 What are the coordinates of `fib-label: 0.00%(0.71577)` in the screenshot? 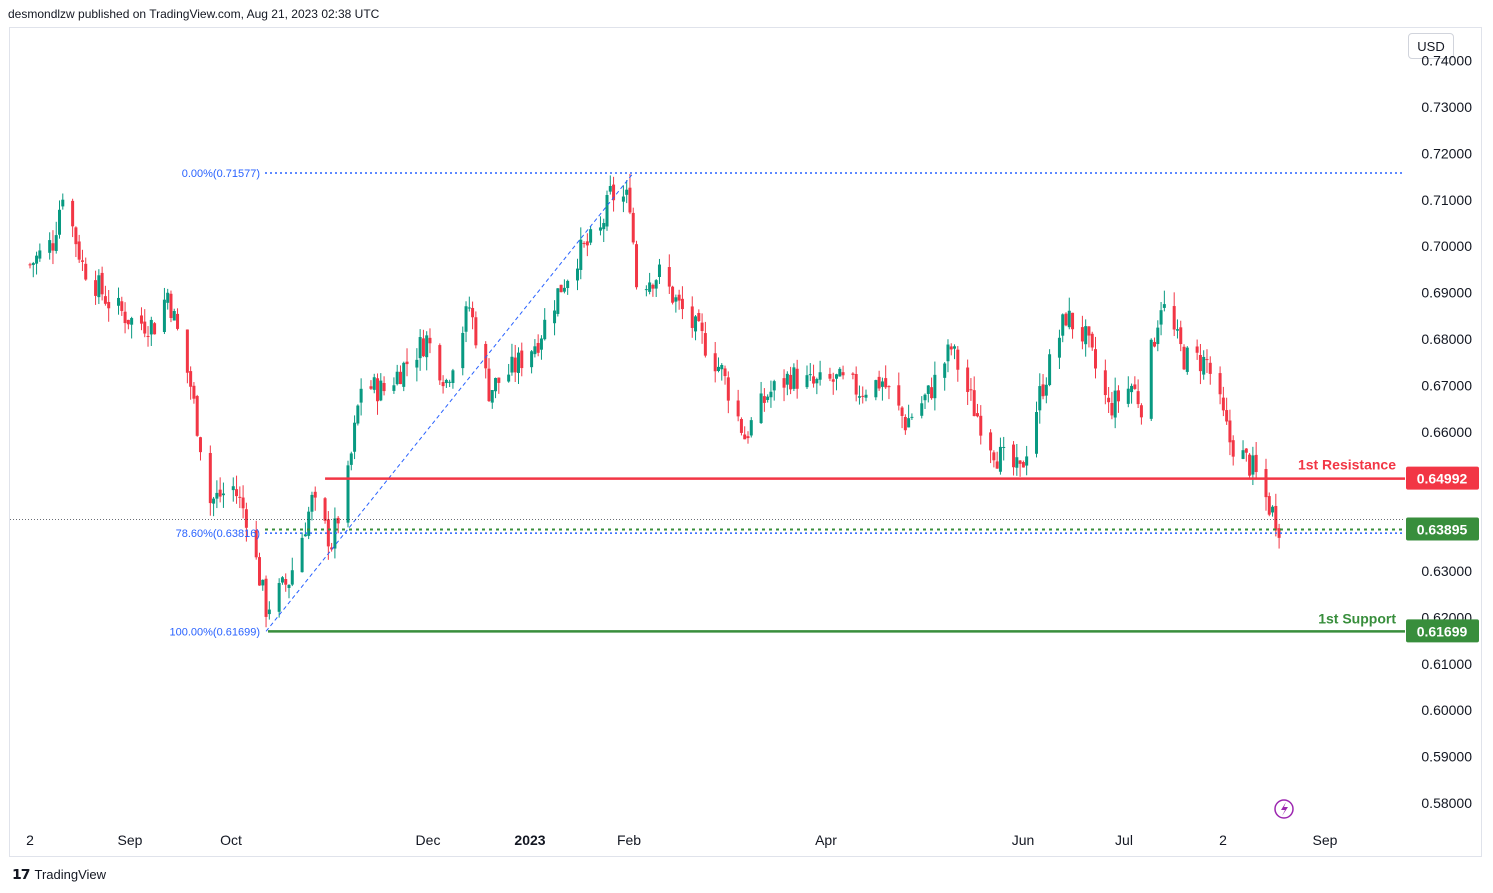 It's located at (221, 174).